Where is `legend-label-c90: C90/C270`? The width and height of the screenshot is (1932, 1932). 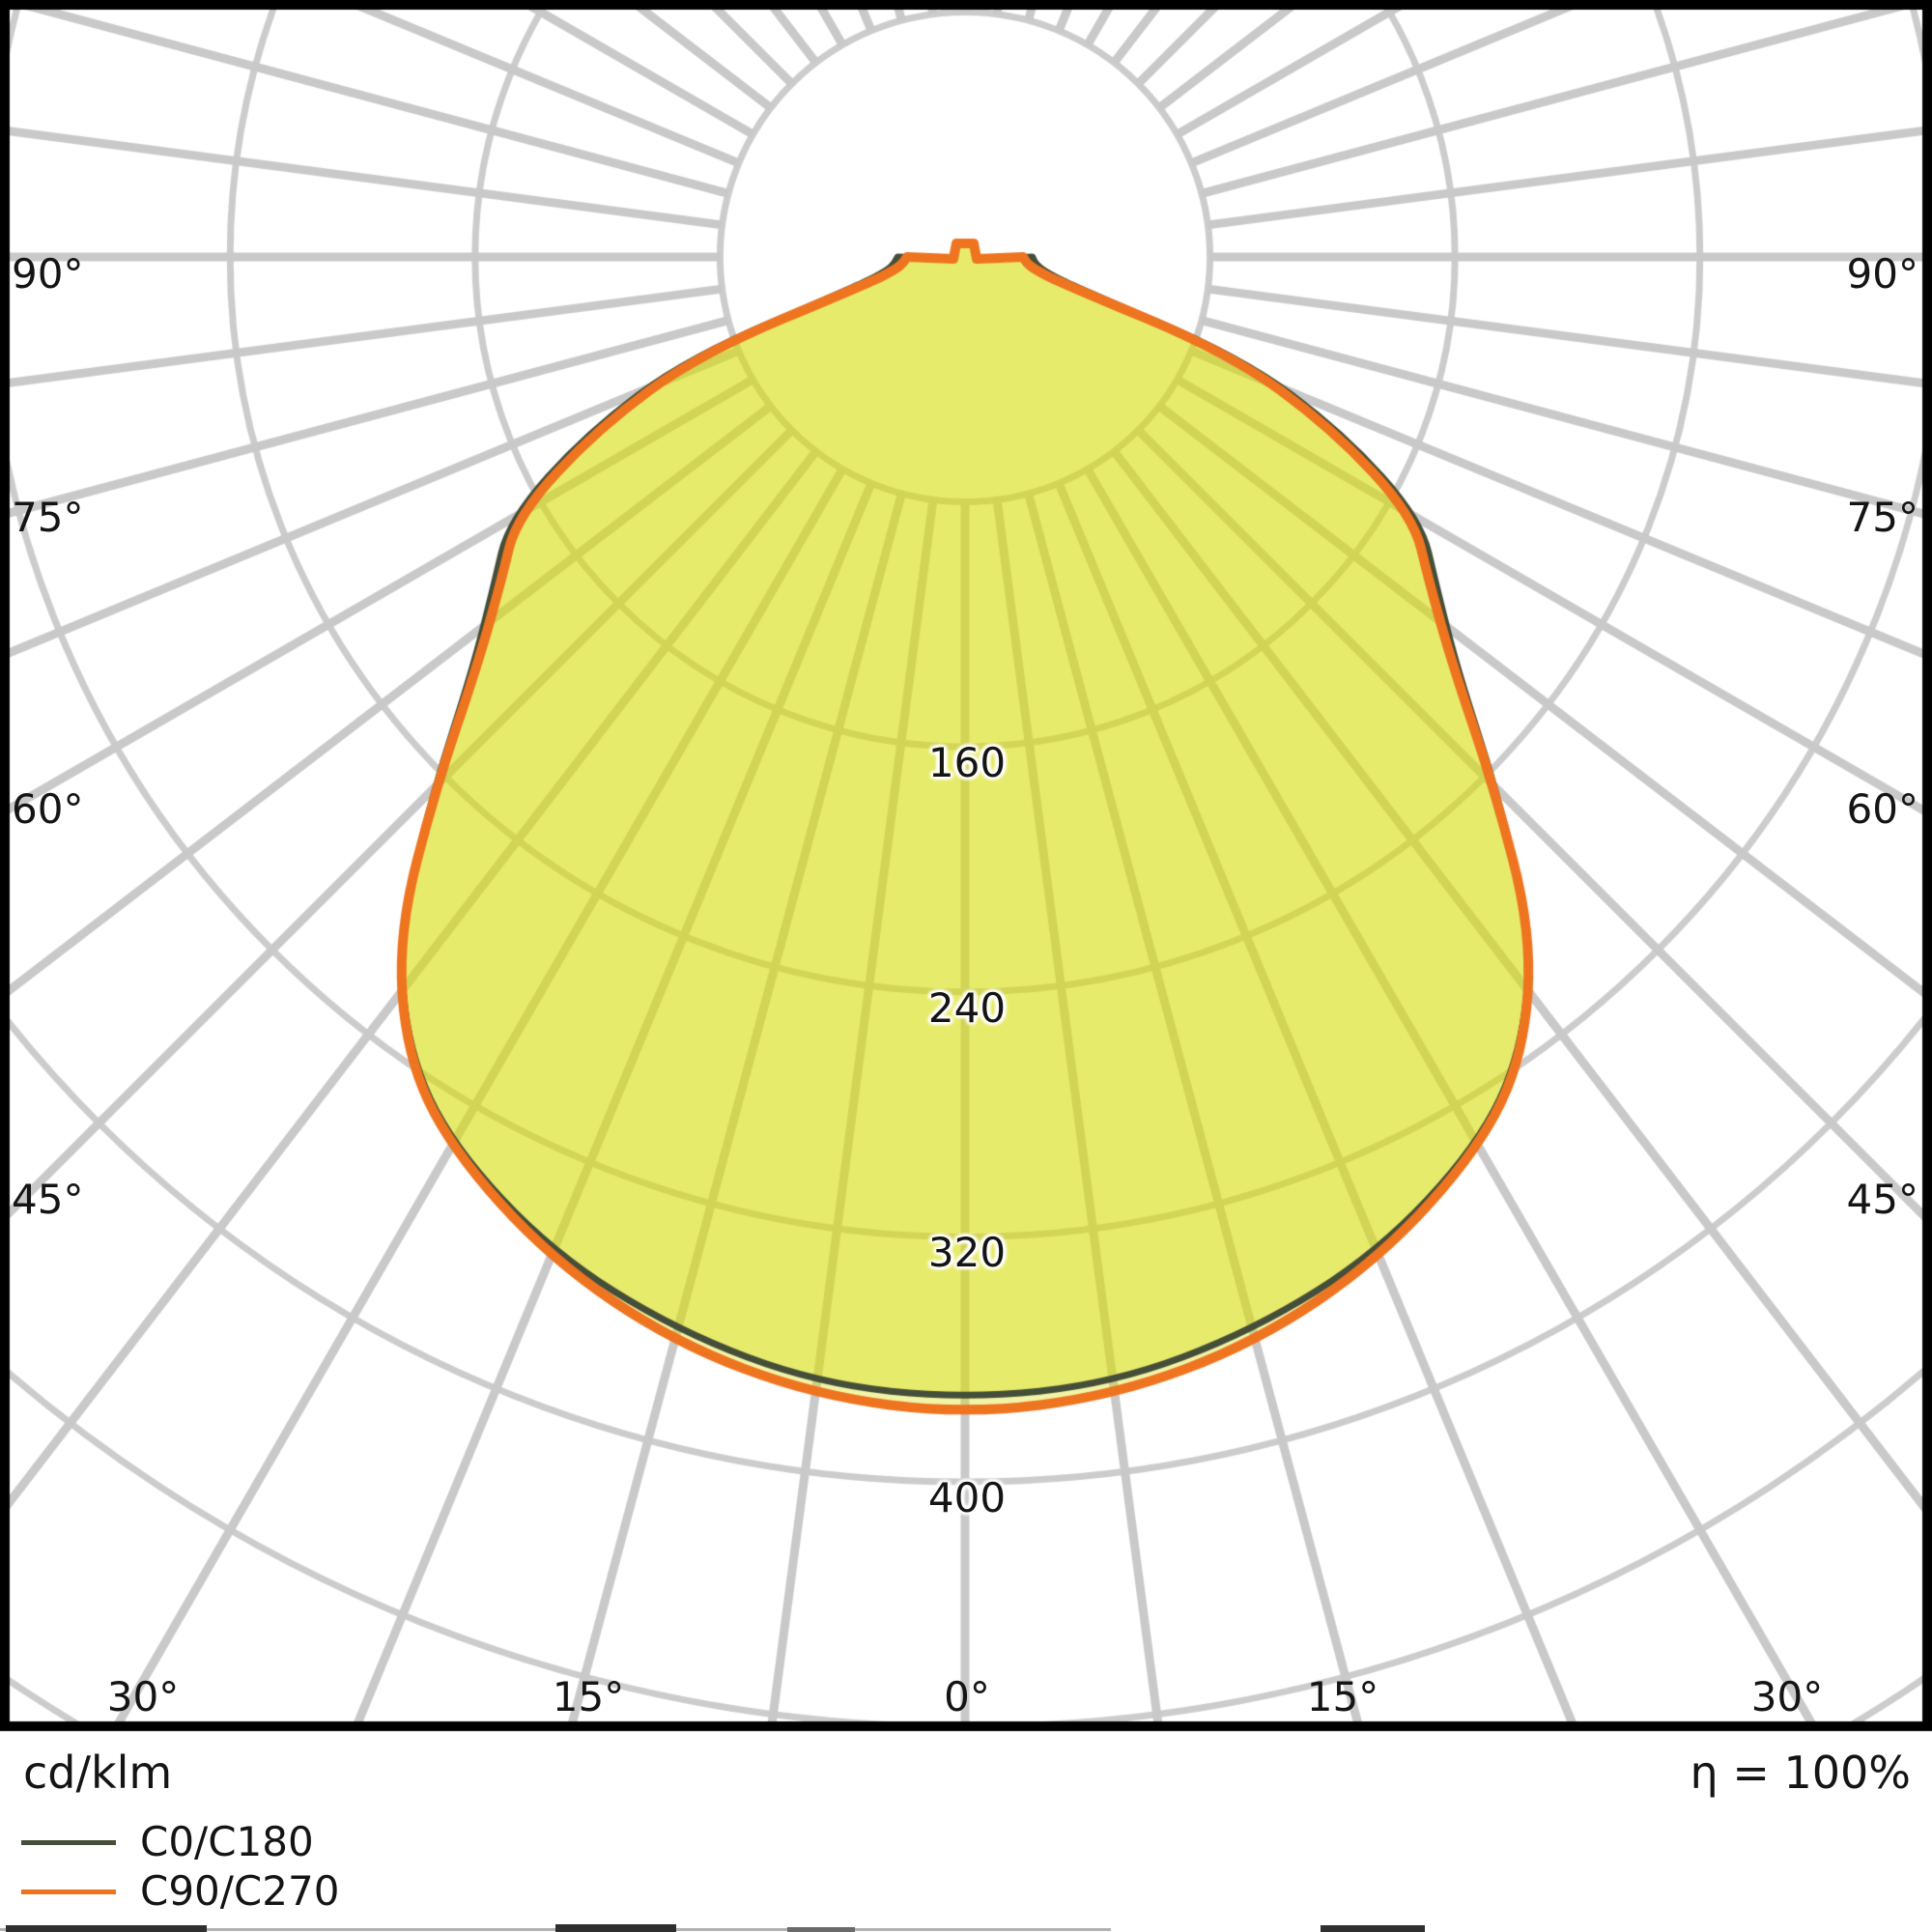
legend-label-c90: C90/C270 is located at coordinates (240, 1891).